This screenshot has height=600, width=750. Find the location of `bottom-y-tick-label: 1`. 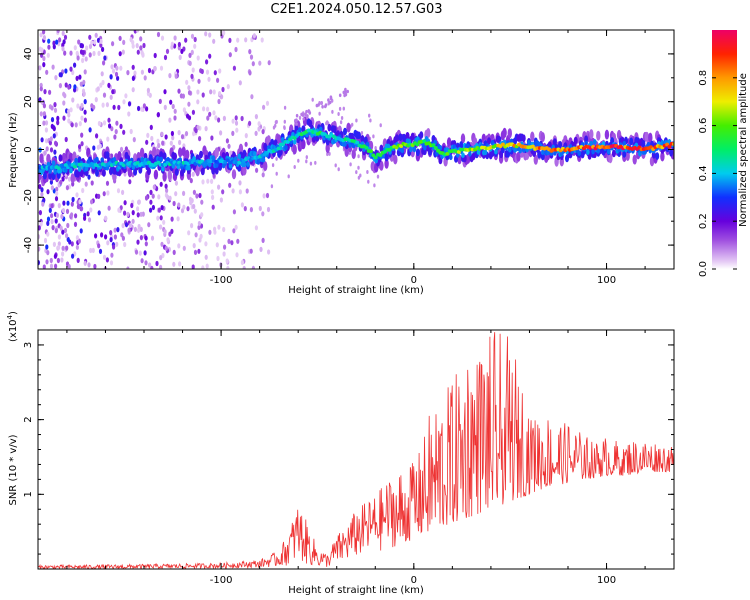

bottom-y-tick-label: 1 is located at coordinates (28, 494).